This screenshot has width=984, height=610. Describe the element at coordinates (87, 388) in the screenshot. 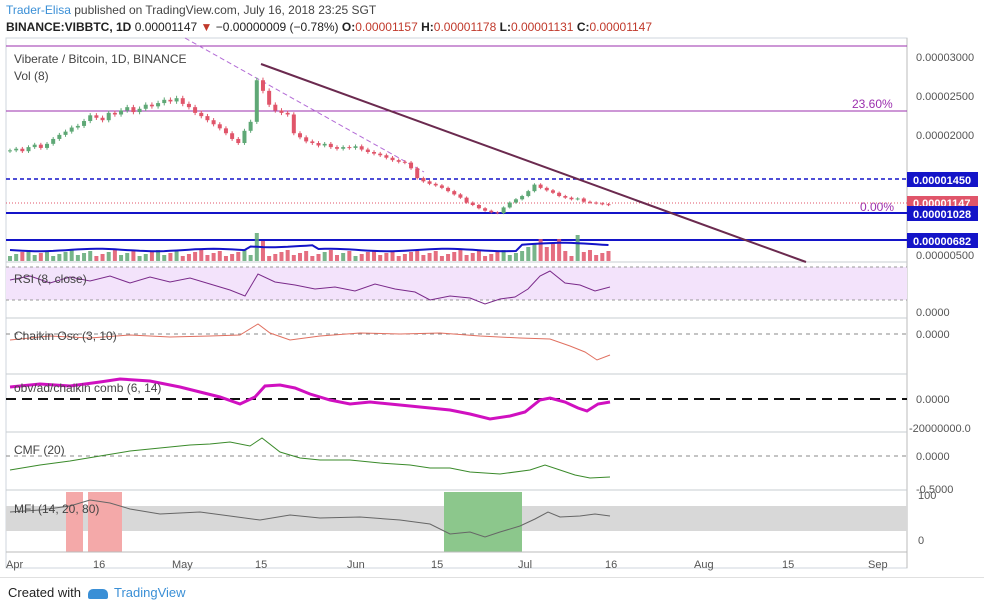

I see `obv-label: obv/ad/chaikin comb (6, 14)` at that location.